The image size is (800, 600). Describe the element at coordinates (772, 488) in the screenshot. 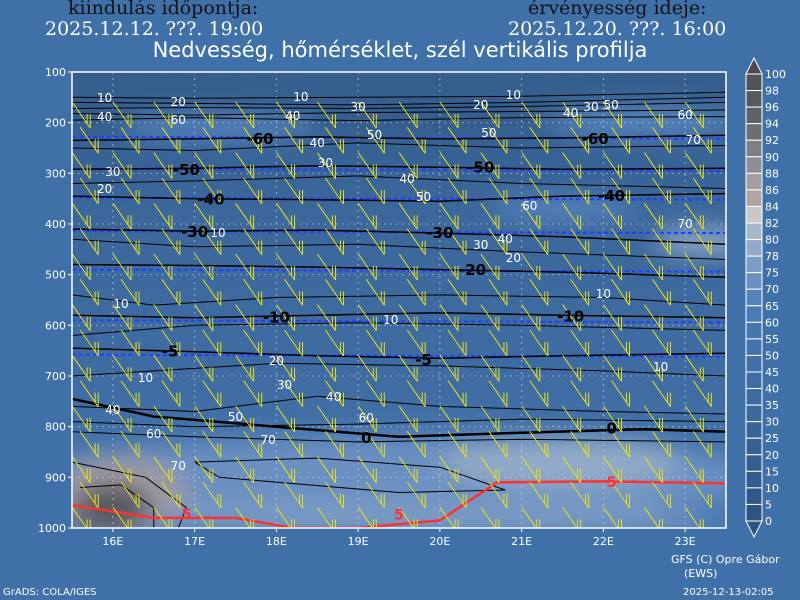

I see `legend-label: 10` at that location.